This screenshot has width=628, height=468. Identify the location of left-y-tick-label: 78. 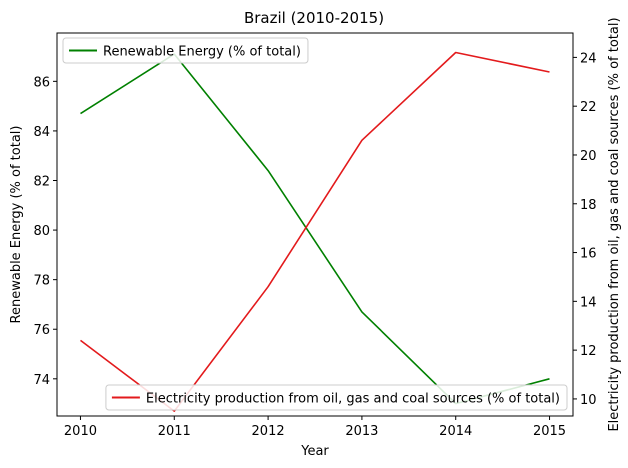
(41, 281).